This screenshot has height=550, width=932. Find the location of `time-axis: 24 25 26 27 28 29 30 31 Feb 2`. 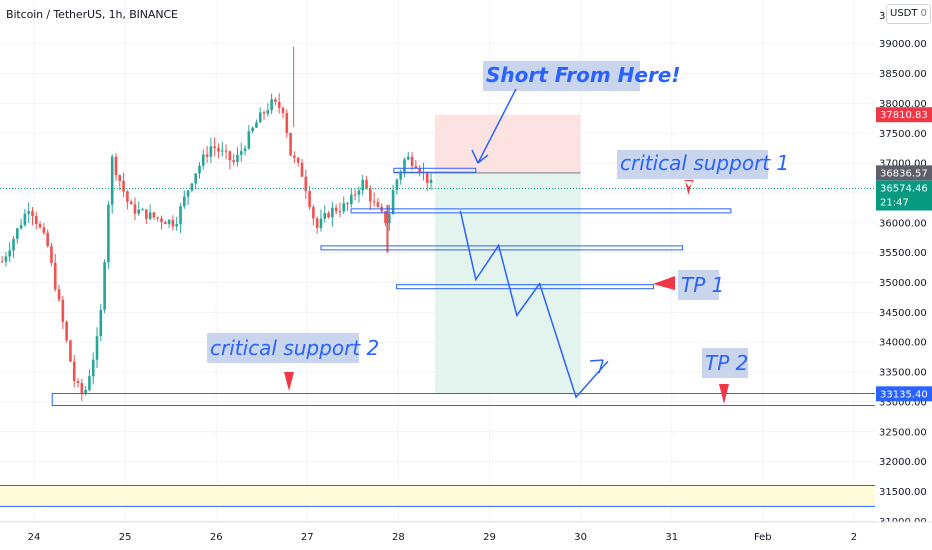

time-axis: 24 25 26 27 28 29 30 31 Feb 2 is located at coordinates (466, 535).